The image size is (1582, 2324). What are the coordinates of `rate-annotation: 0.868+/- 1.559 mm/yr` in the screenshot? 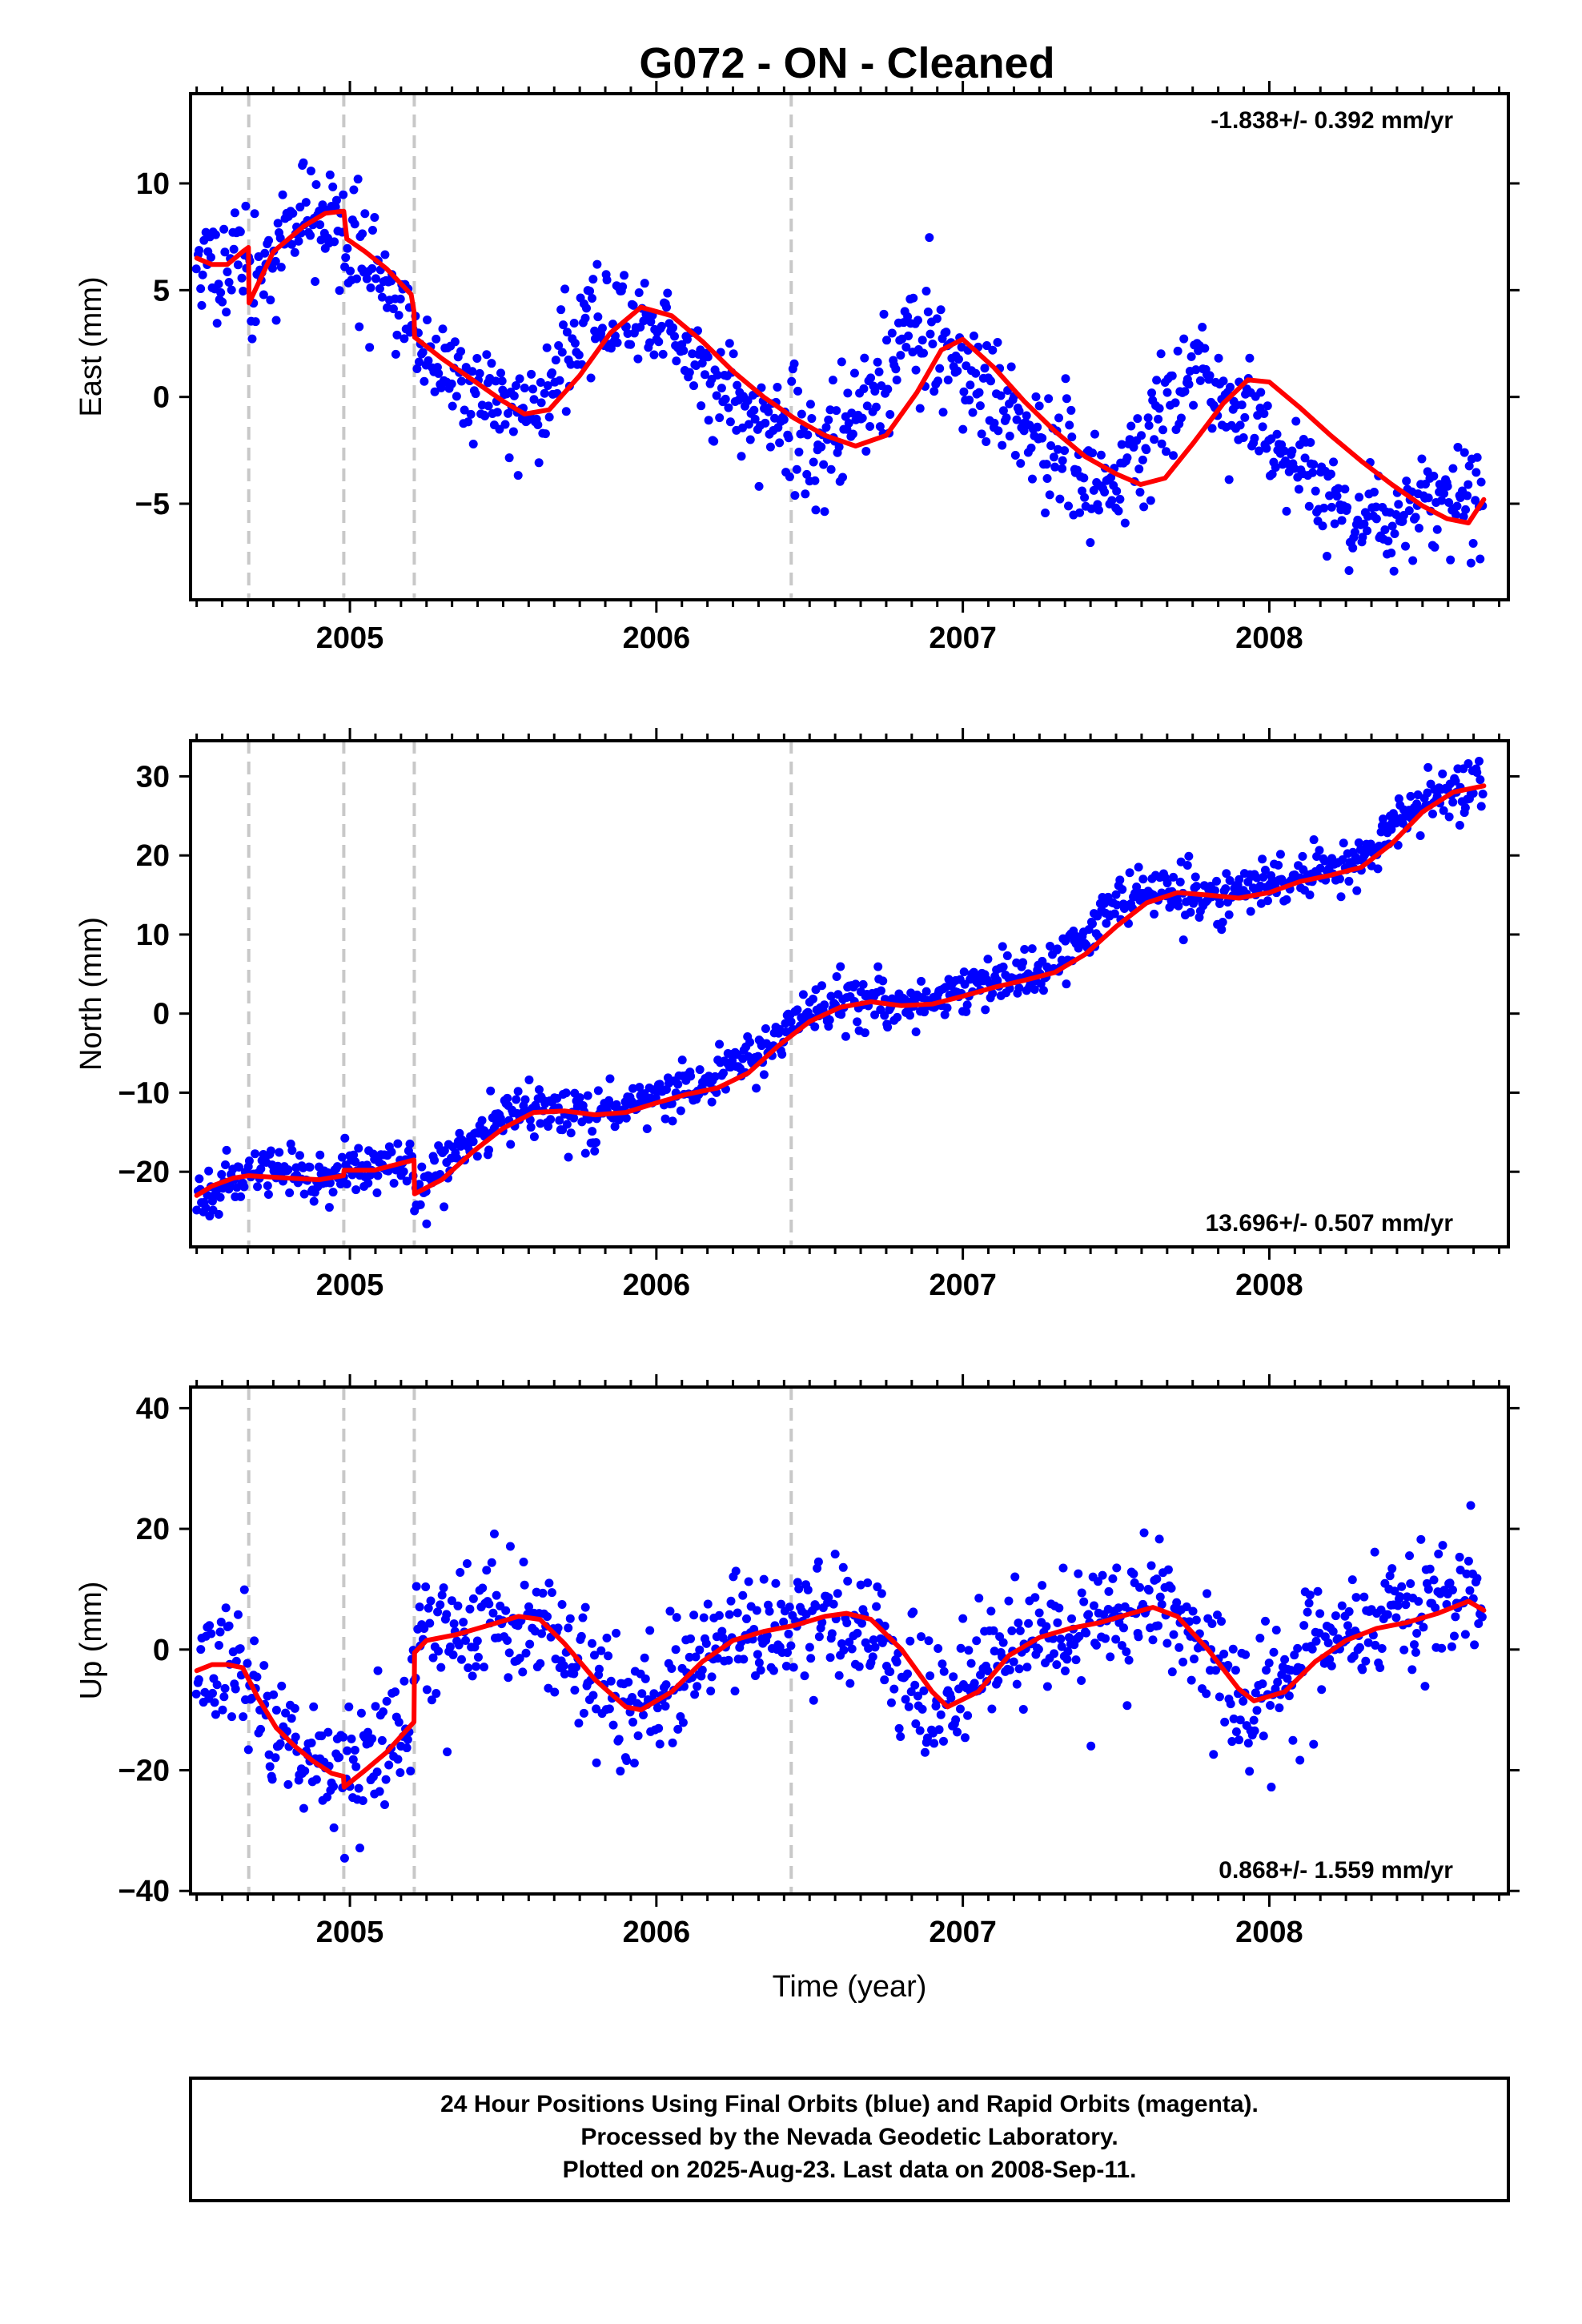 It's located at (1336, 1871).